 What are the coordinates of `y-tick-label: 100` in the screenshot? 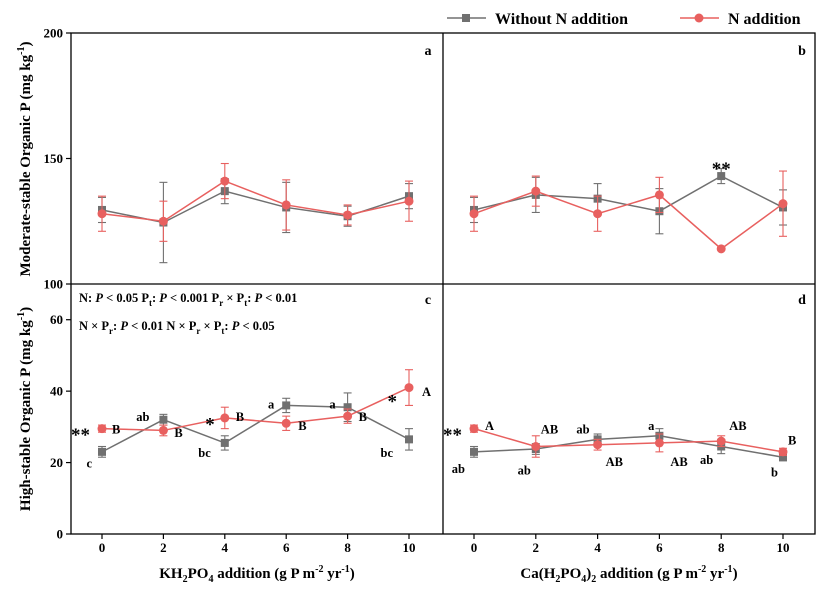 It's located at (54, 284).